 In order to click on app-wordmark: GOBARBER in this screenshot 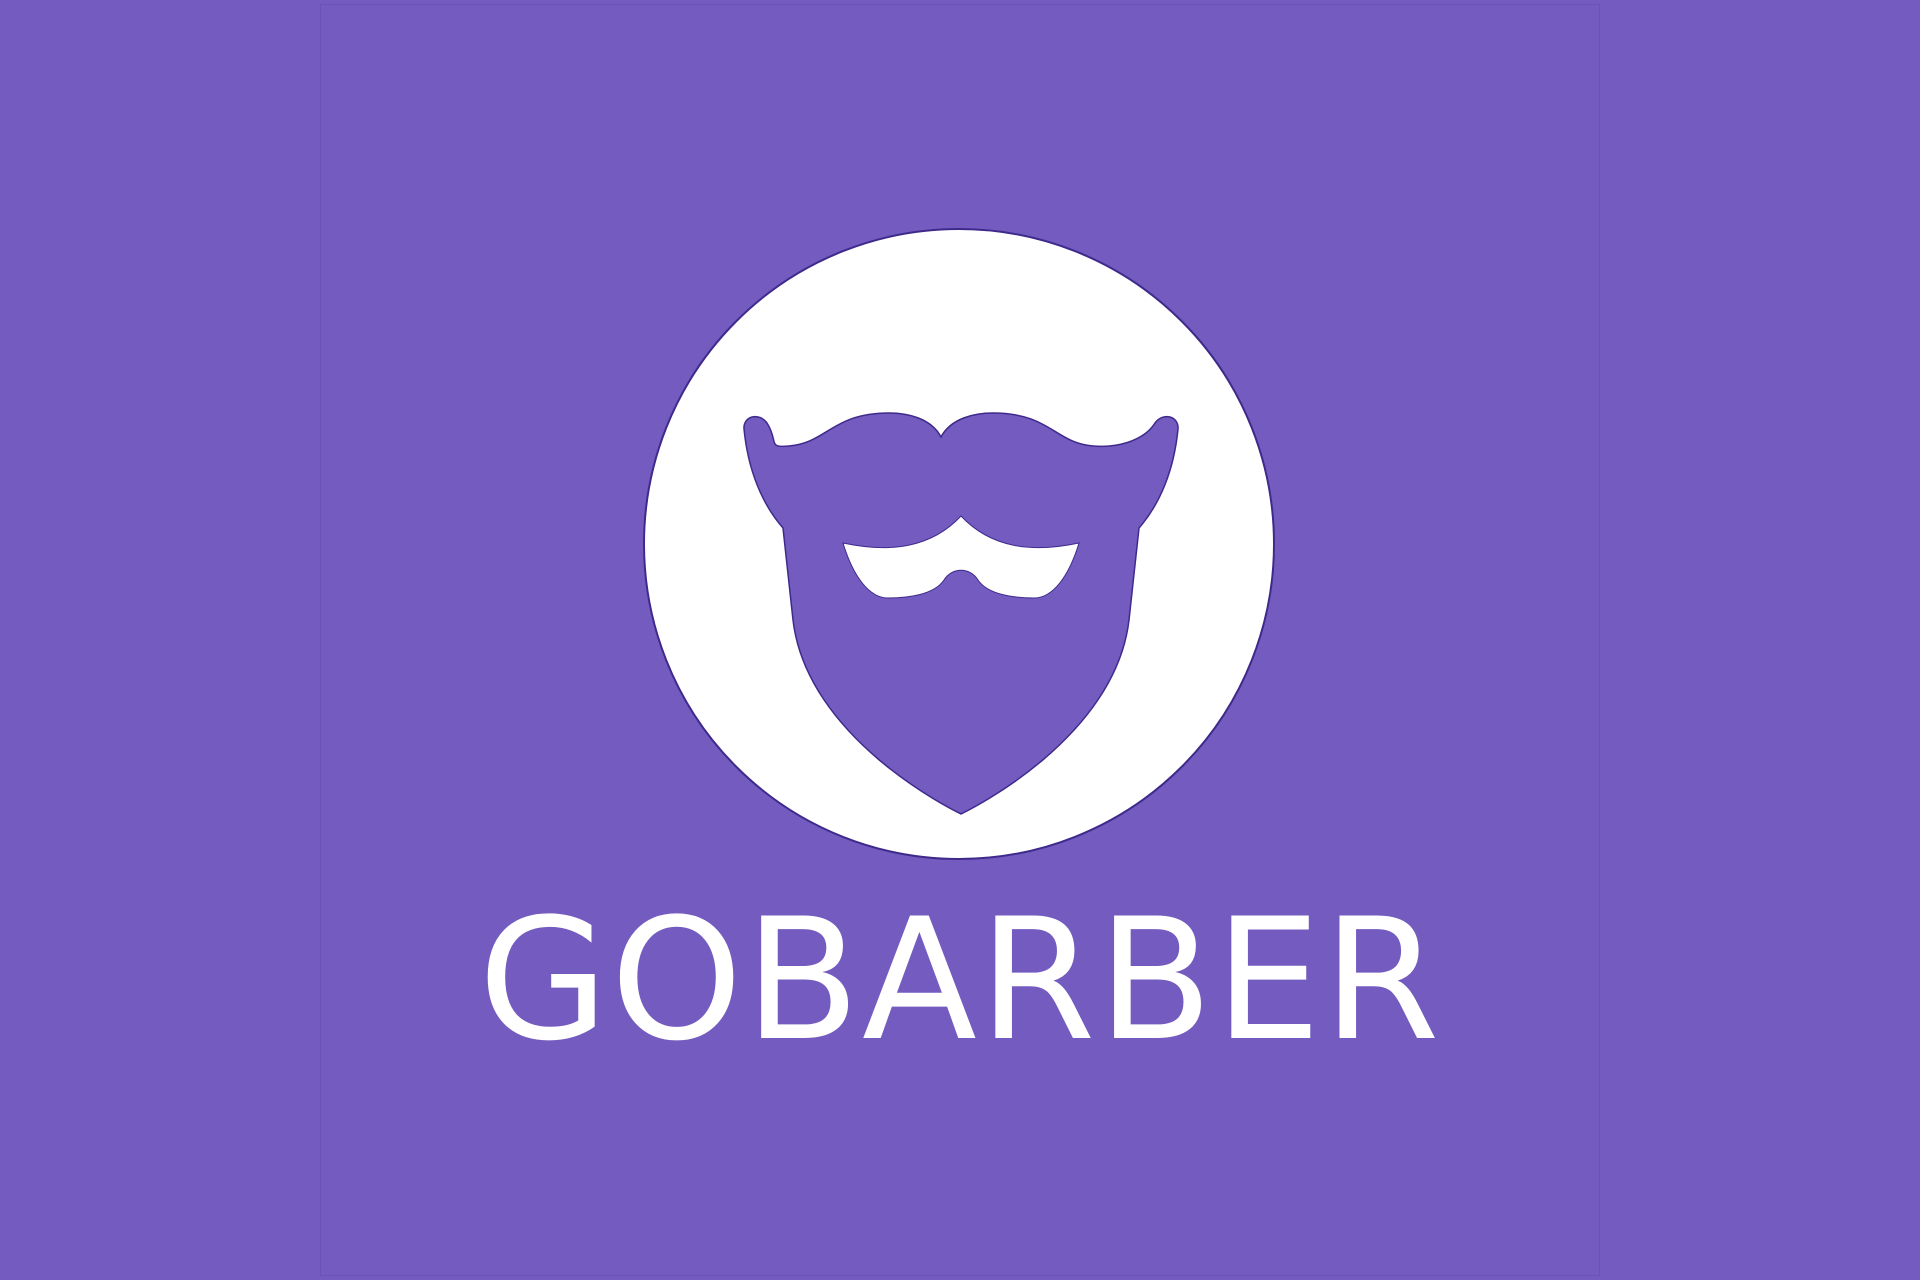, I will do `click(960, 980)`.